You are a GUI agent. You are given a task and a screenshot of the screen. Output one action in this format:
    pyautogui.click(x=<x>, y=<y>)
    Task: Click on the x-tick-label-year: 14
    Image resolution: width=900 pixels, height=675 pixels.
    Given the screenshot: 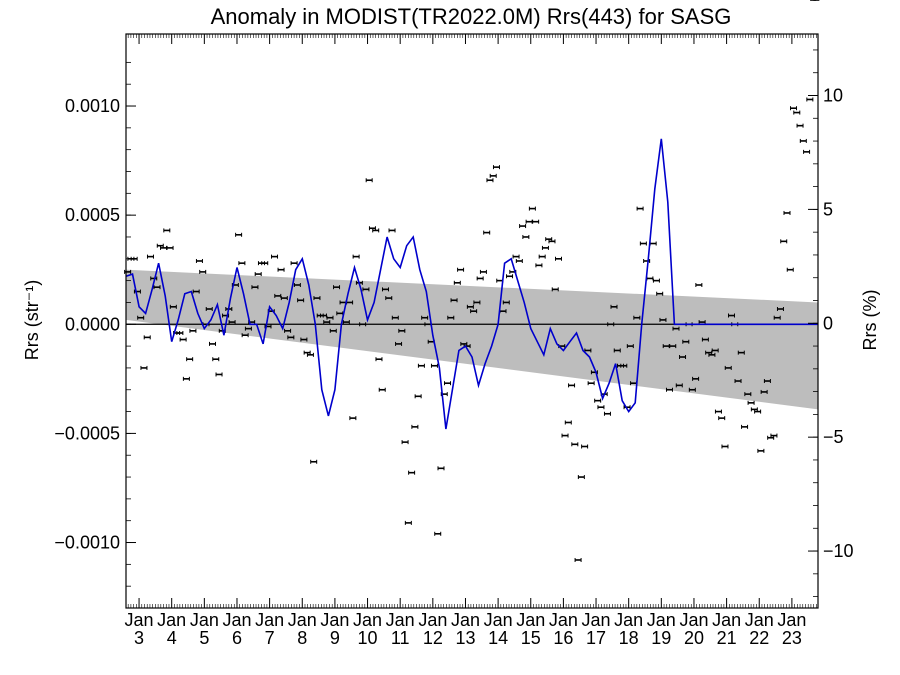 What is the action you would take?
    pyautogui.click(x=498, y=638)
    